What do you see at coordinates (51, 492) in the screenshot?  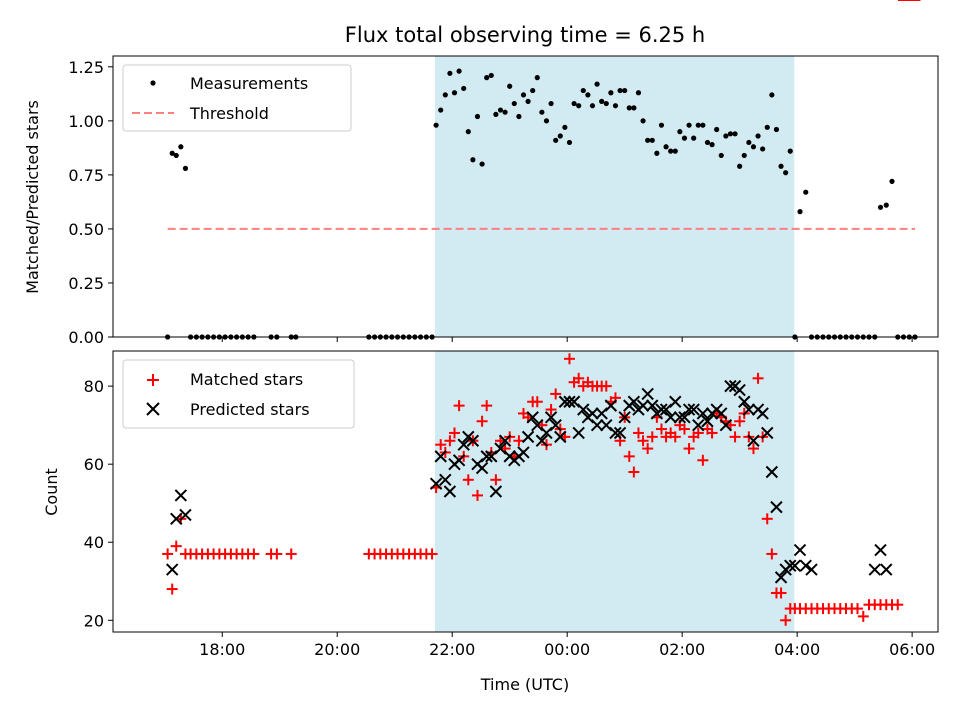 I see `bottom-y-axis-label: Count` at bounding box center [51, 492].